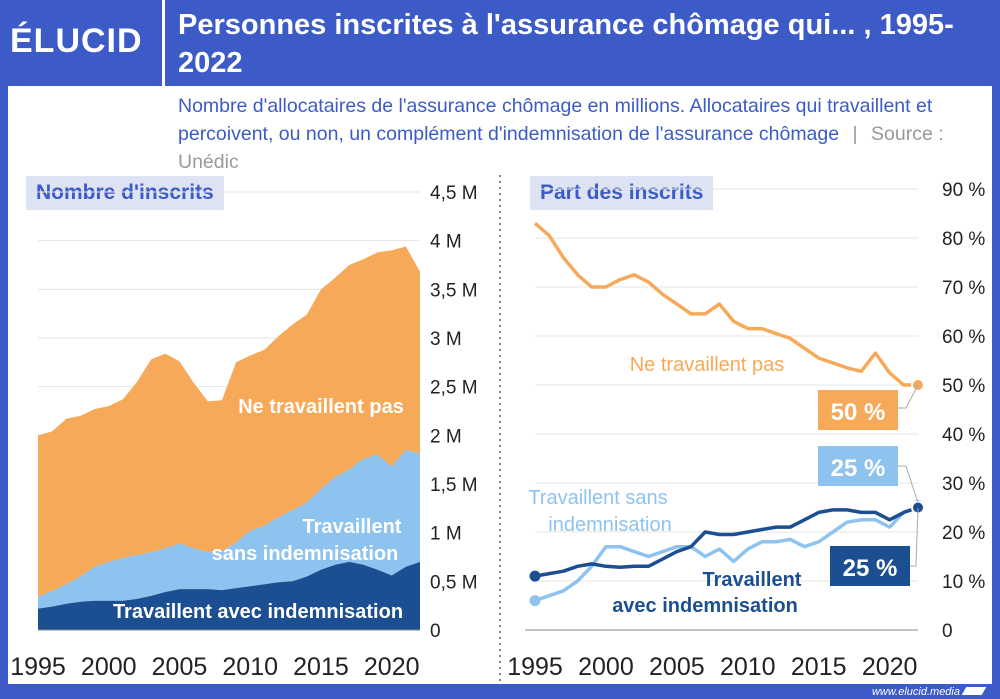 This screenshot has height=699, width=1000. I want to click on label-travaillent-sans-line1: Travaillent, so click(352, 527).